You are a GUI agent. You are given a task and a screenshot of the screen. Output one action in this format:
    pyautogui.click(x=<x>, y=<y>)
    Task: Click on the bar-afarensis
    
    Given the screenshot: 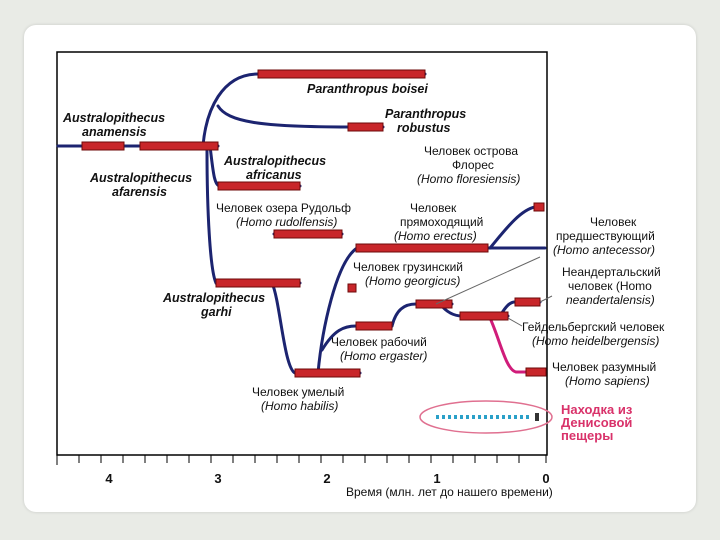 What is the action you would take?
    pyautogui.click(x=179, y=146)
    